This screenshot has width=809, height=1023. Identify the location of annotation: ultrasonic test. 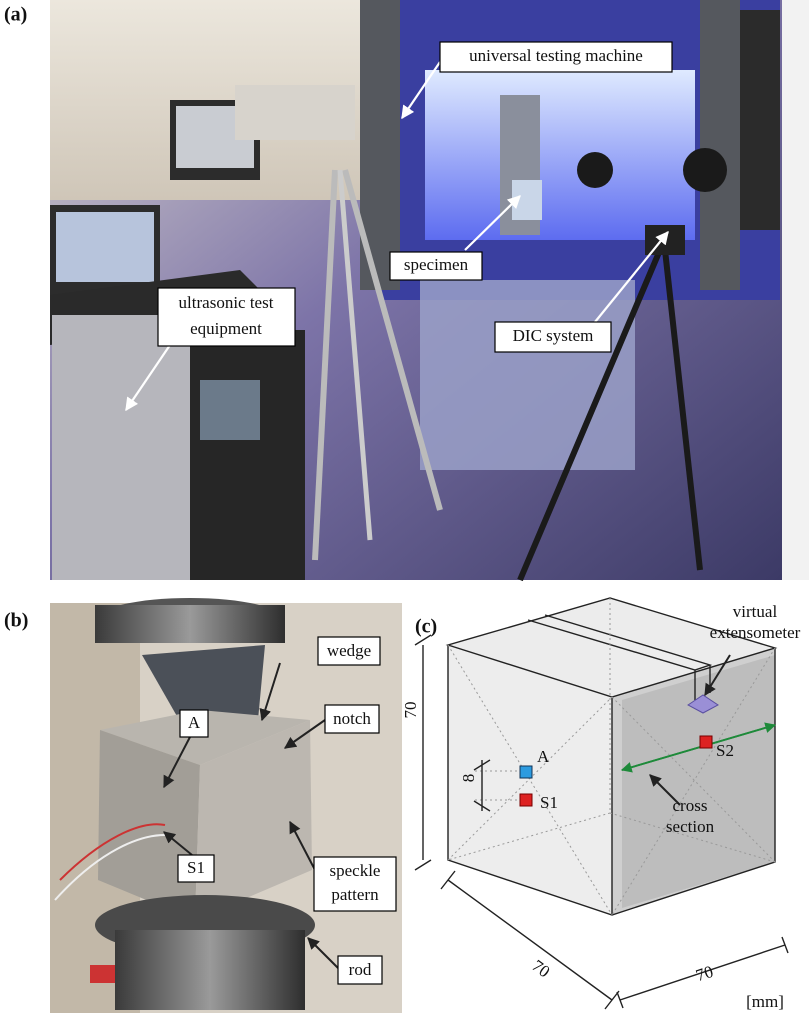
(226, 302).